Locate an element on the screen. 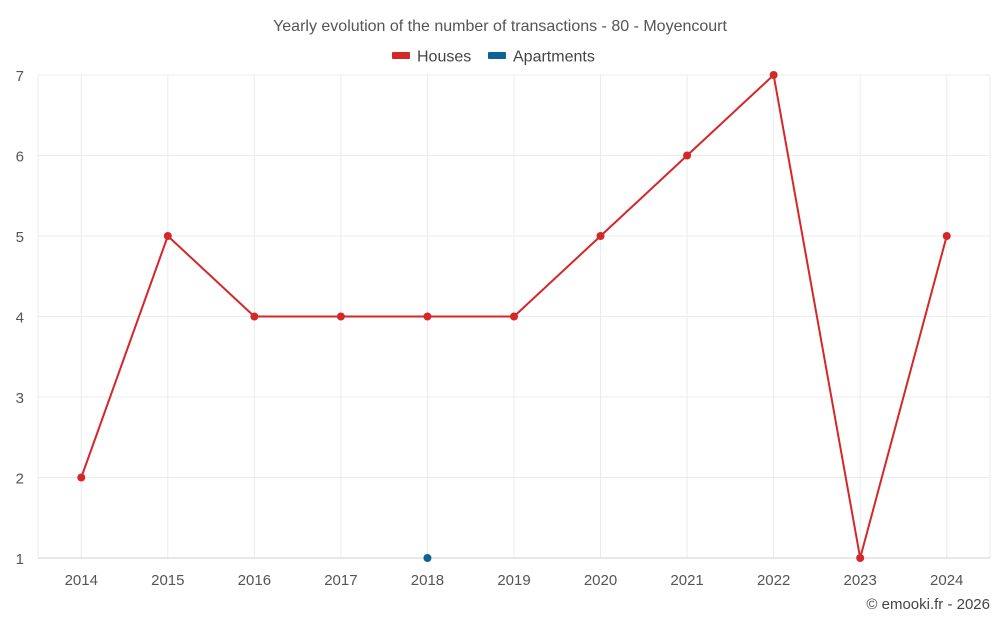 The width and height of the screenshot is (1000, 625). credit-text: © emooki.fr - 2026 is located at coordinates (928, 604).